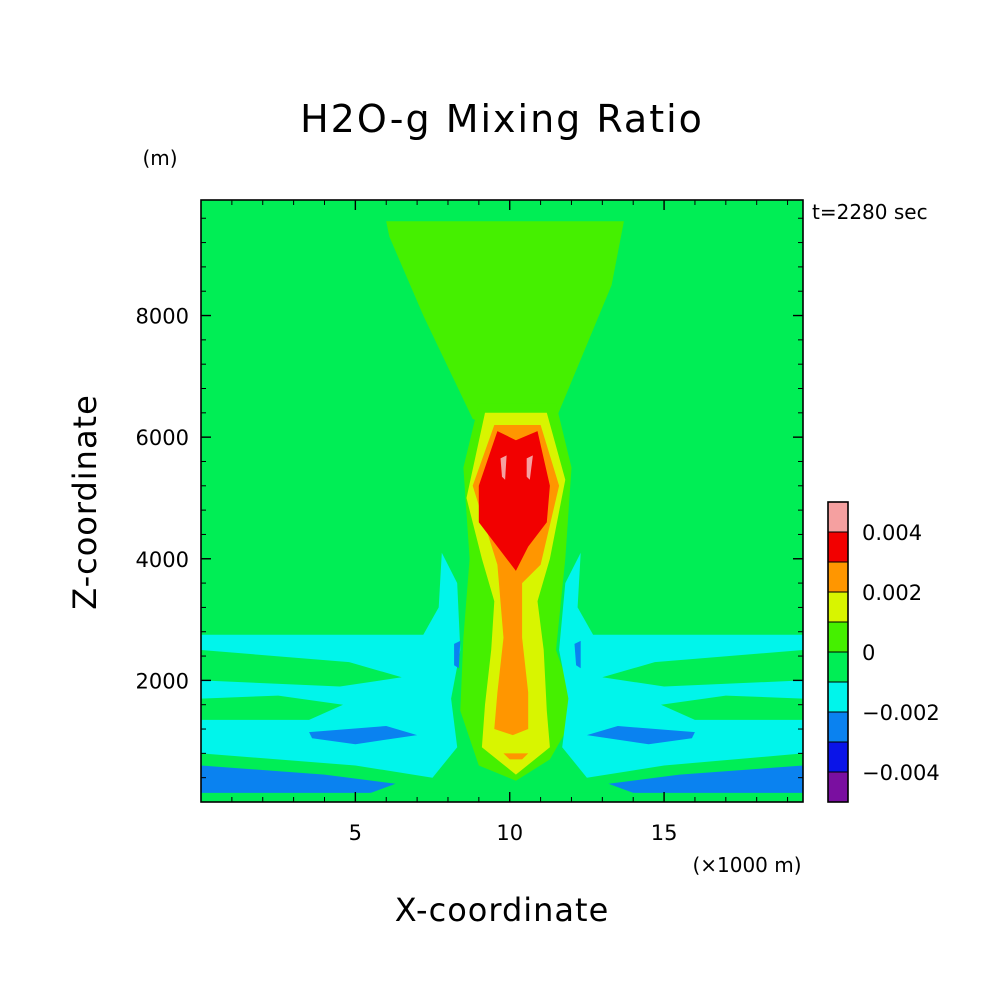 Image resolution: width=1004 pixels, height=1004 pixels. I want to click on colorbar-tick-label: 0.002, so click(892, 593).